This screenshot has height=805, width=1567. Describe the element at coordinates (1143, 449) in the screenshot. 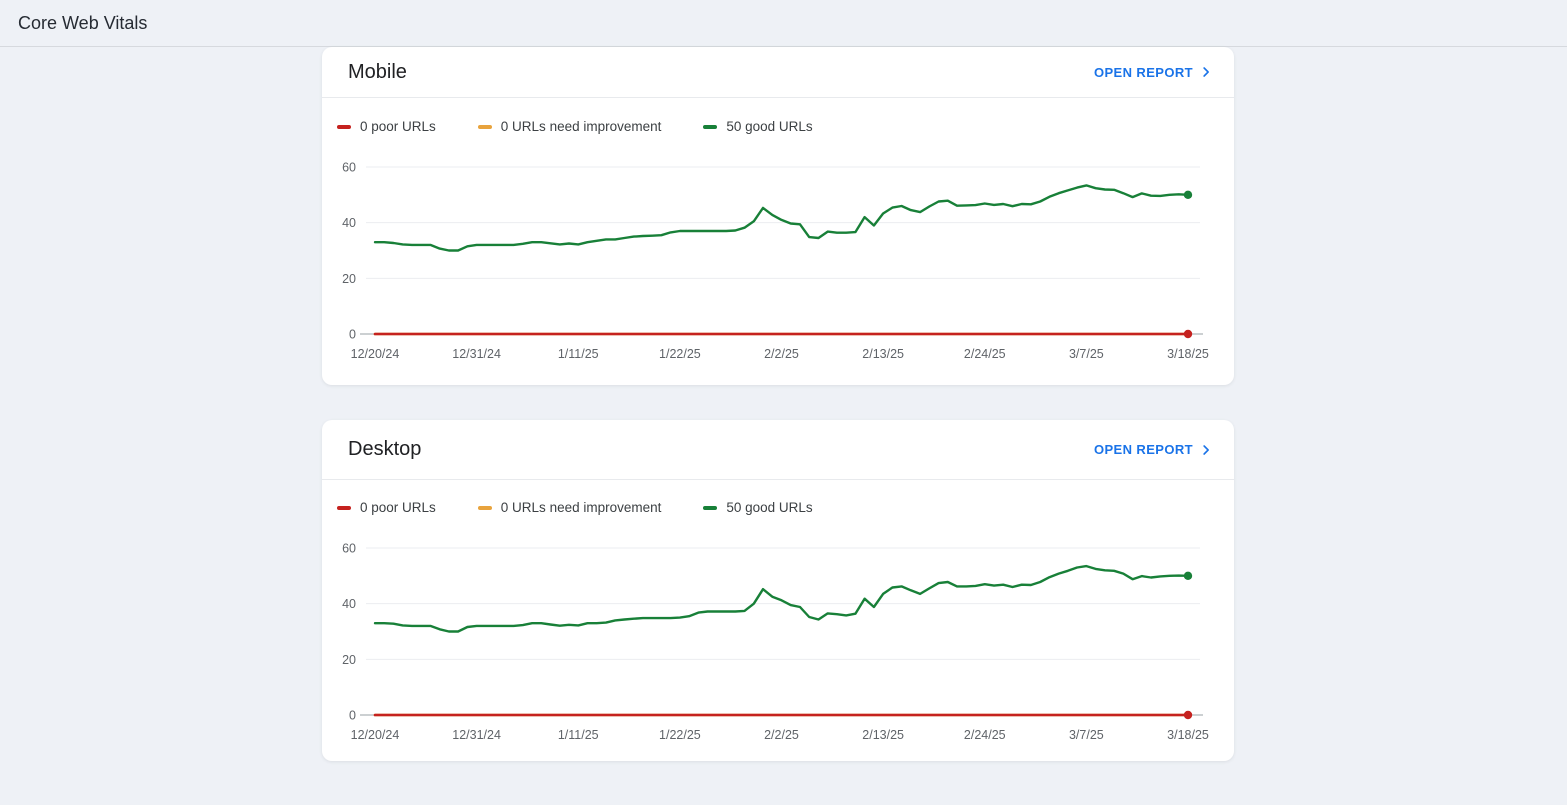

I see `desktop-open-report-label: OPEN REPORT` at that location.